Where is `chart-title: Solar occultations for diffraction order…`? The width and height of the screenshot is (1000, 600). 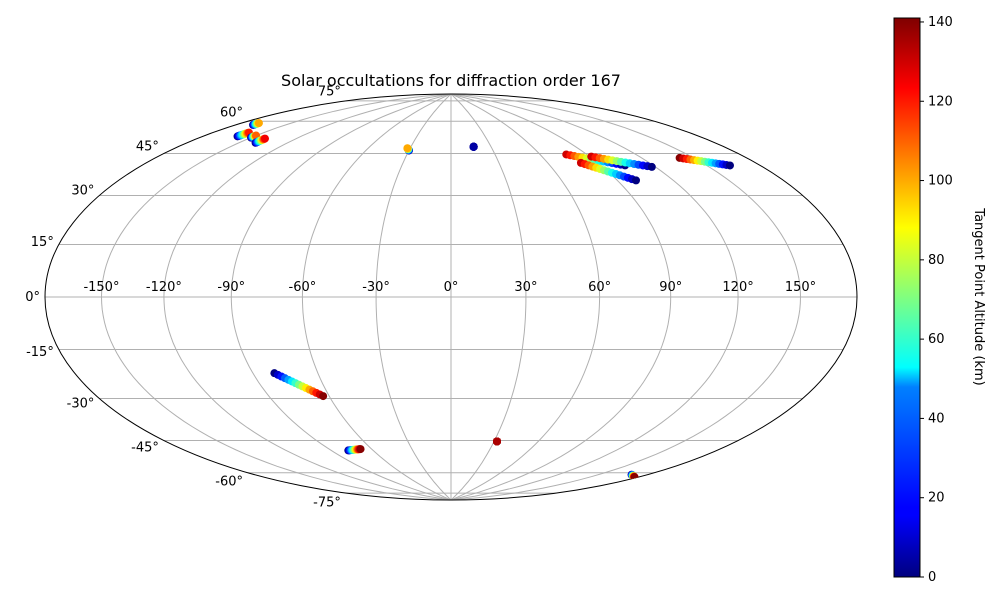 chart-title: Solar occultations for diffraction order… is located at coordinates (451, 80).